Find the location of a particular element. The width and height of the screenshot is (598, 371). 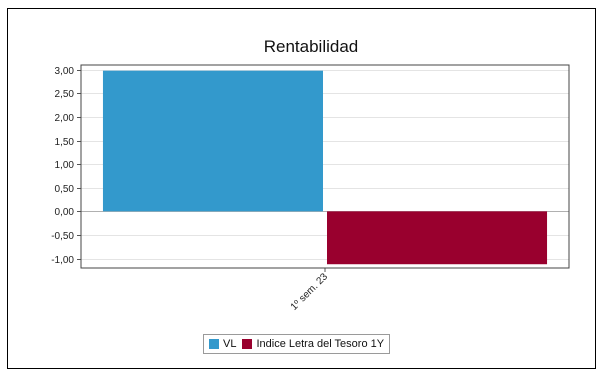

x-tick-label: 1º sem. 23 is located at coordinates (310, 292).